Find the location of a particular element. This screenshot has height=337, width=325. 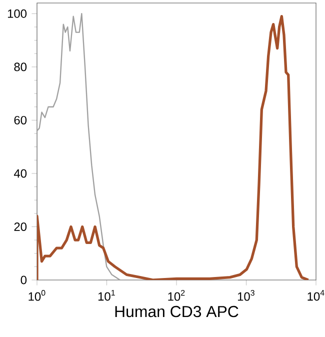

y-tick-label: 80 is located at coordinates (20, 67).